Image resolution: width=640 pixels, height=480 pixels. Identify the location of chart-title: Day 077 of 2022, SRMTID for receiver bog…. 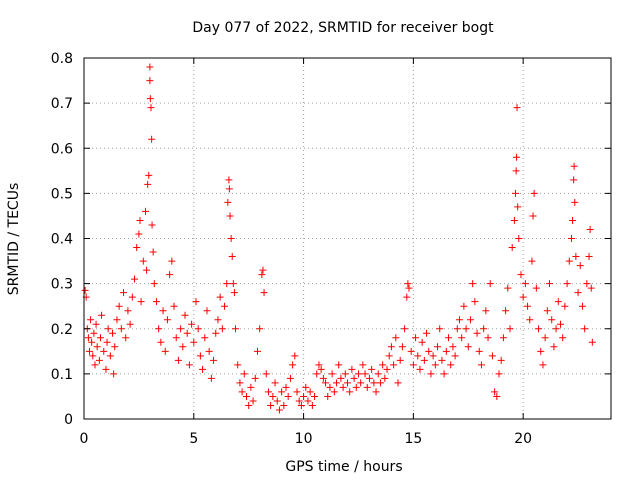
(343, 28).